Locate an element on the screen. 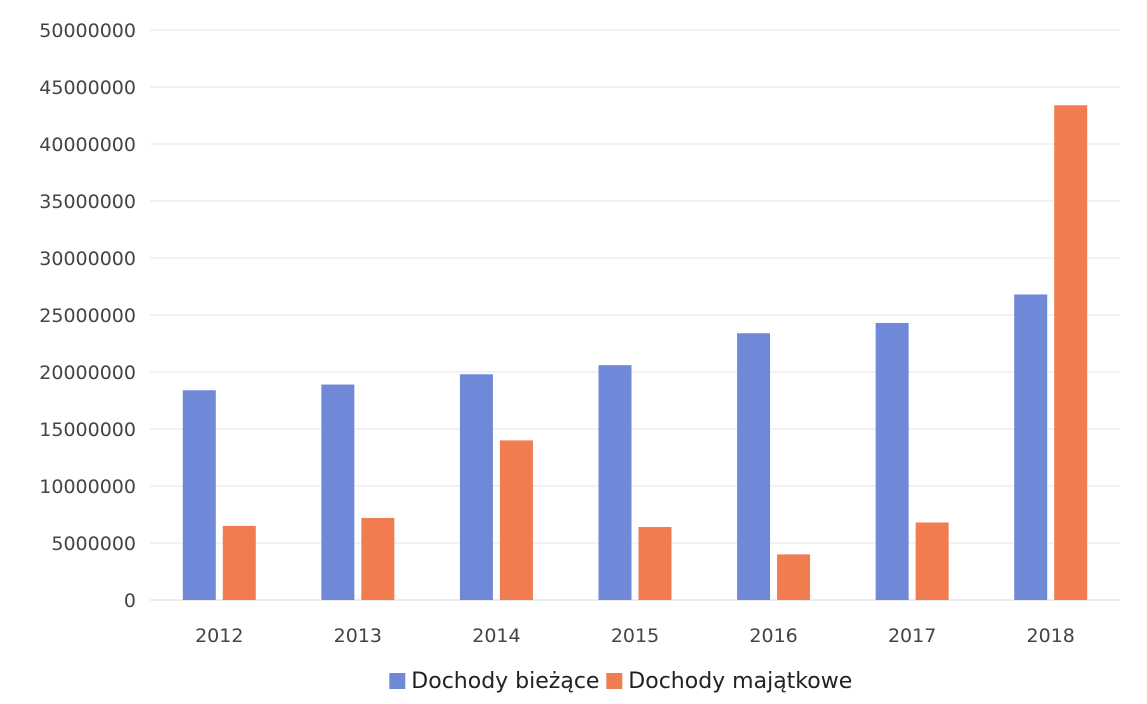 The height and width of the screenshot is (704, 1147). x-axis-tick-labels: 2012 2013 2014 2015 2016 2017 2018 is located at coordinates (635, 636).